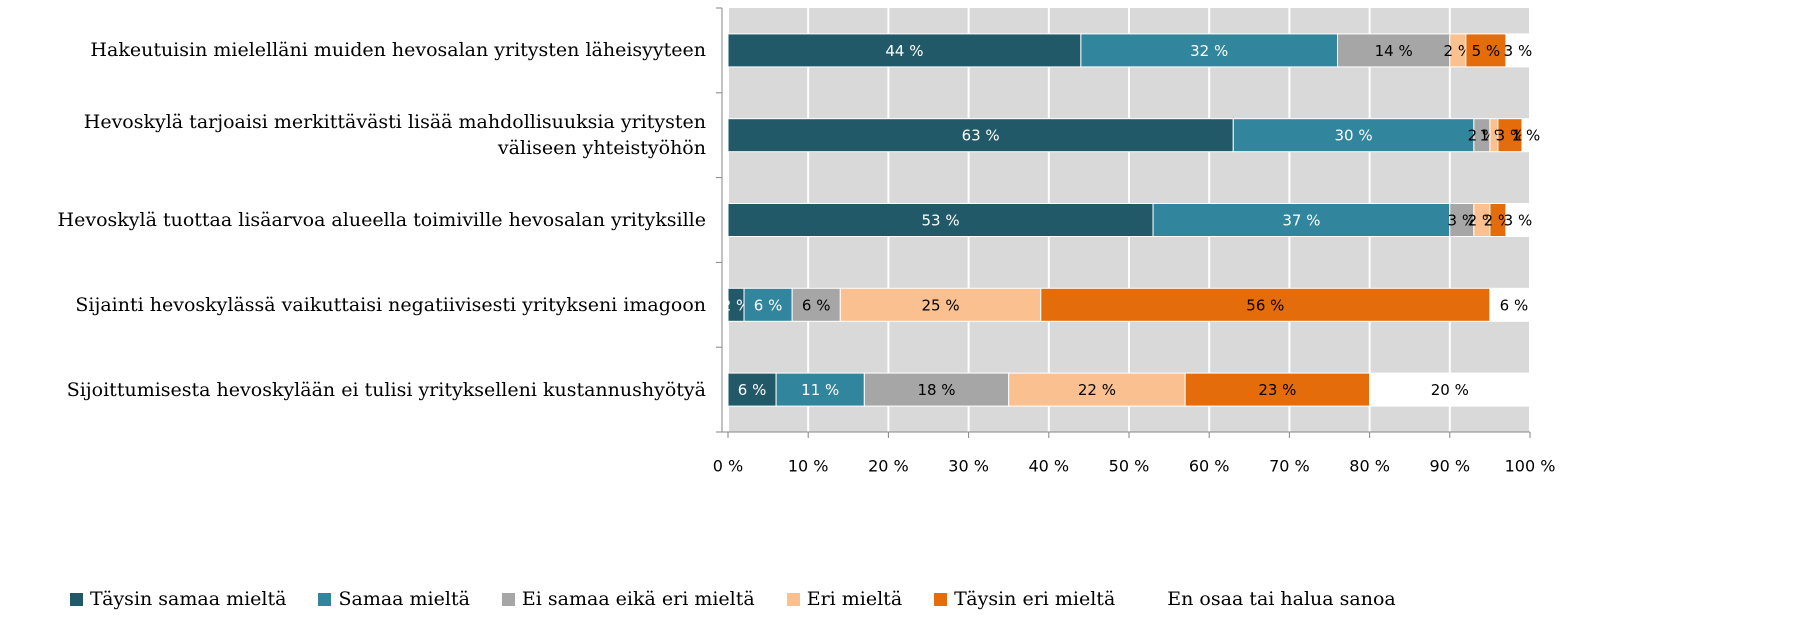  What do you see at coordinates (1369, 466) in the screenshot?
I see `x-tick-label: 80 %` at bounding box center [1369, 466].